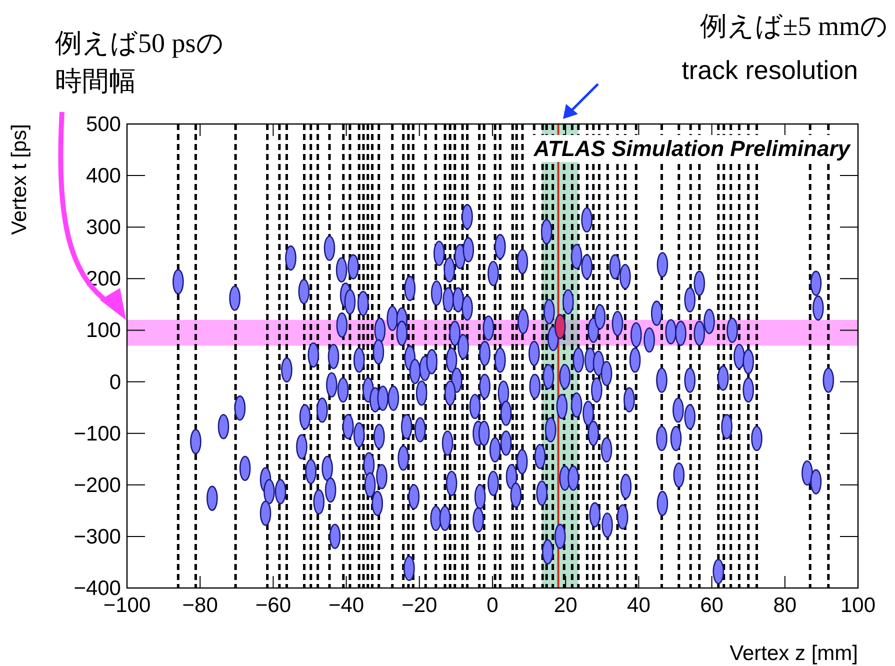 This screenshot has height=666, width=895. I want to click on text: 時間幅, so click(95, 81).